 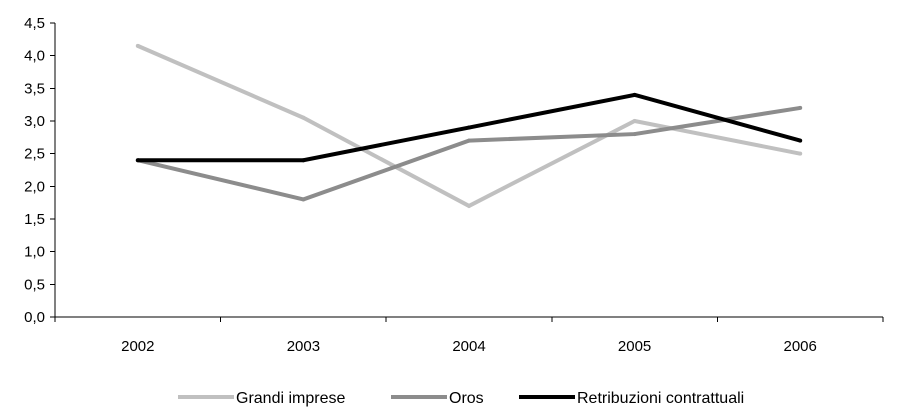 What do you see at coordinates (34, 154) in the screenshot?
I see `y-tick-label: 2,5` at bounding box center [34, 154].